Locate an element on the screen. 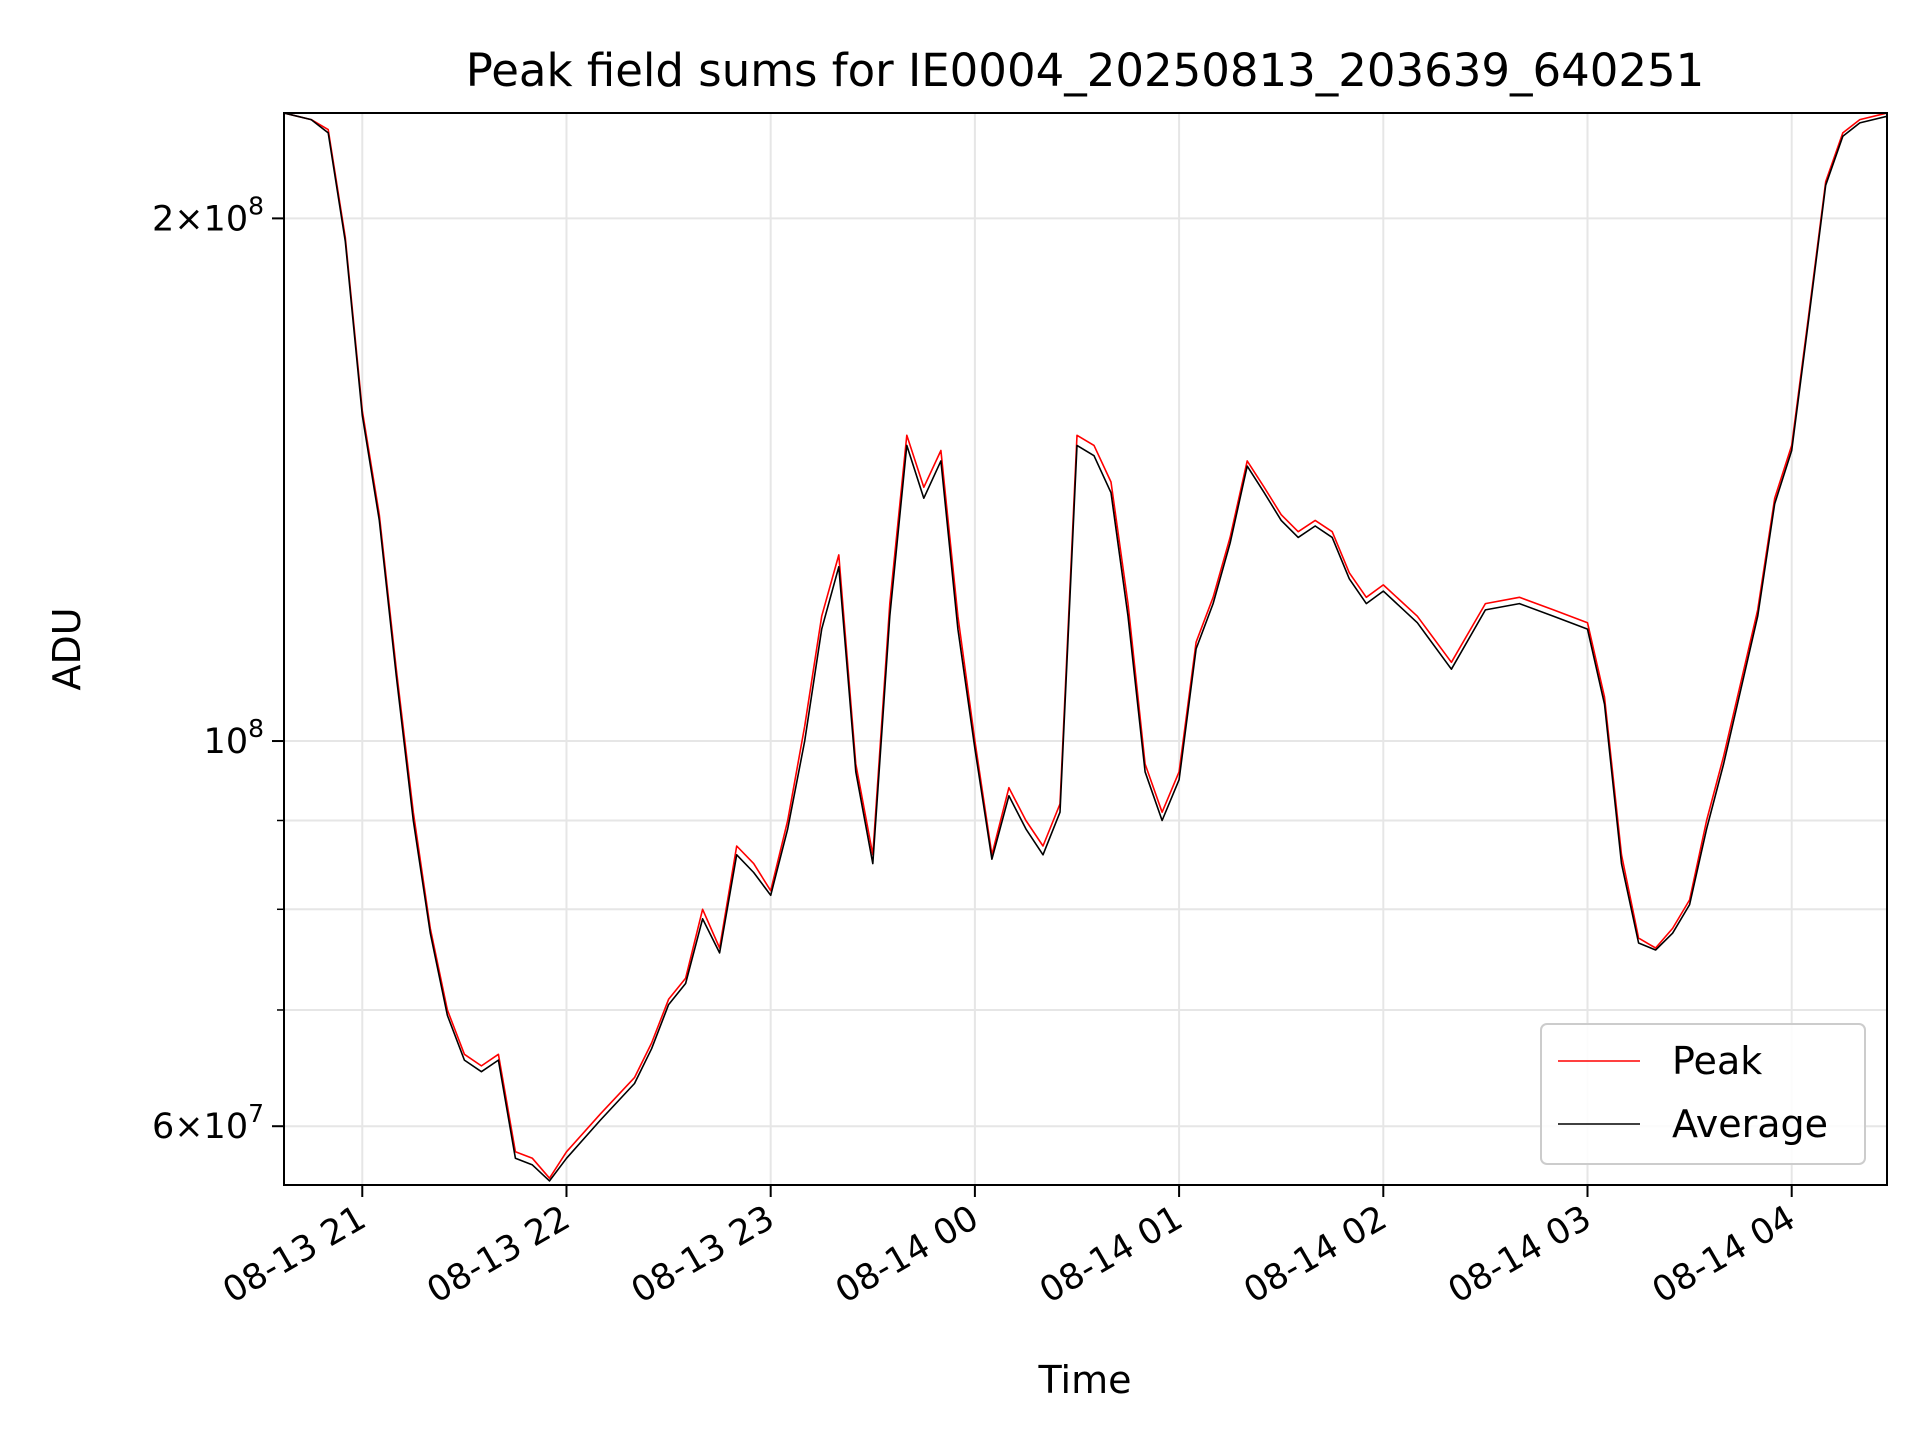  legend-label-average: Average is located at coordinates (1750, 1124).